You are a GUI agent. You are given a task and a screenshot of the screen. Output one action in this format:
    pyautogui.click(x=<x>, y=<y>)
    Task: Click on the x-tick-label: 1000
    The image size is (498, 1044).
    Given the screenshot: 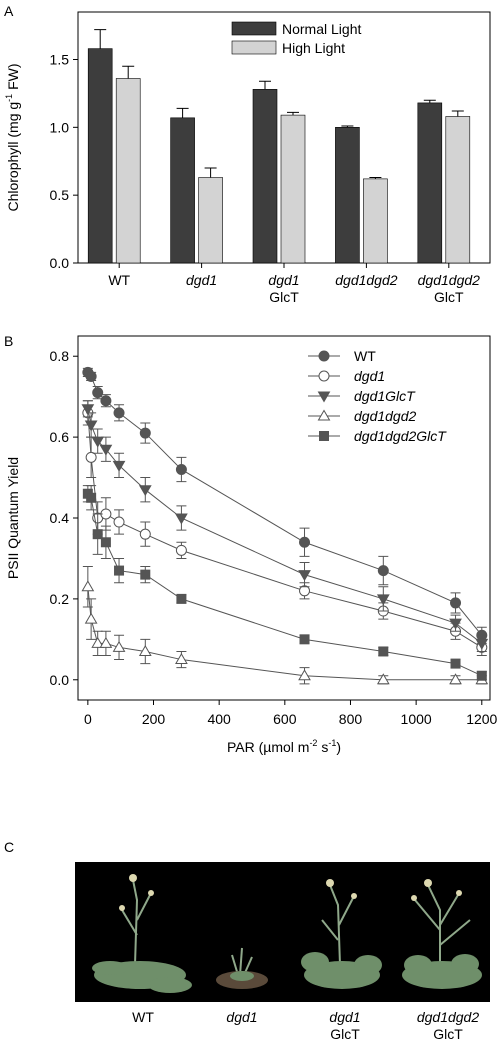 What is the action you would take?
    pyautogui.click(x=416, y=719)
    